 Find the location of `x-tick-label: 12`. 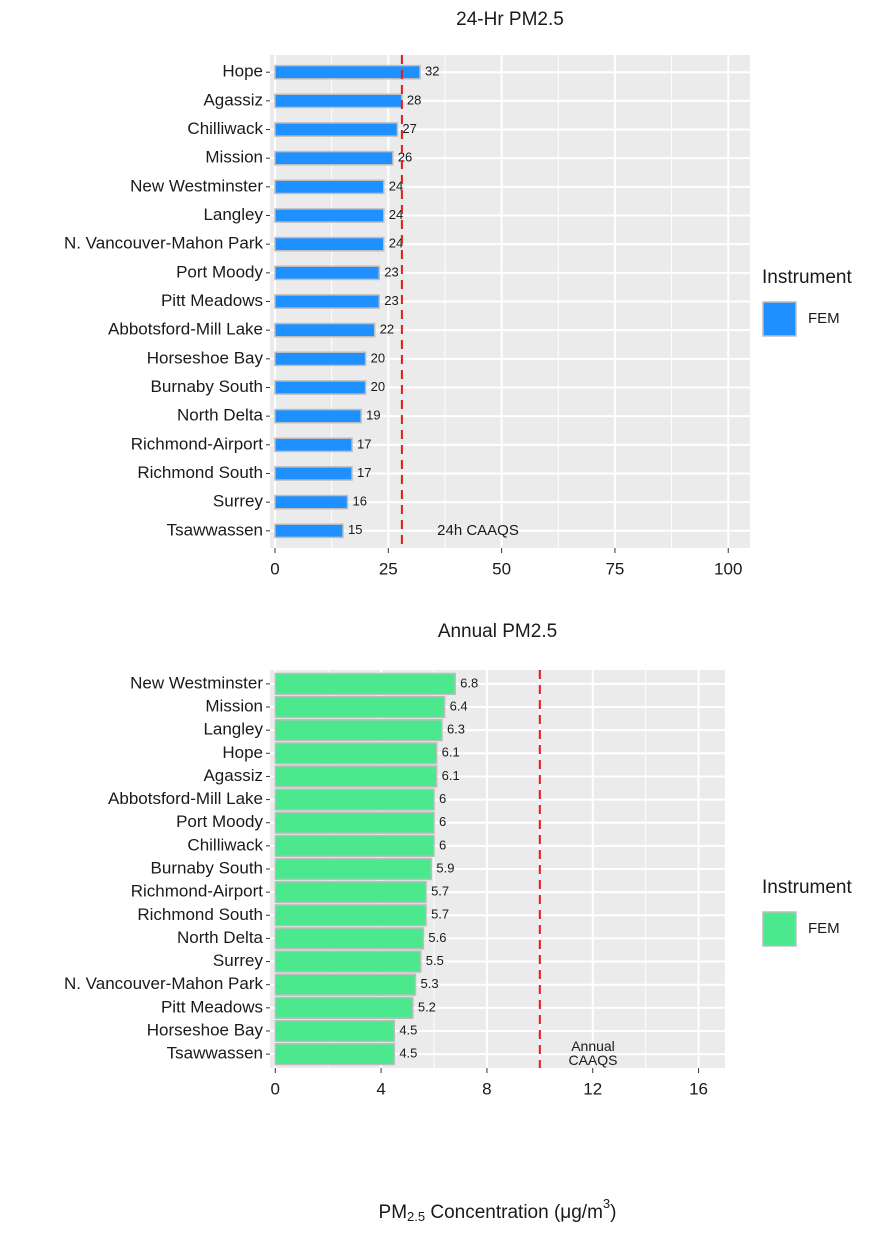

x-tick-label: 12 is located at coordinates (592, 1088).